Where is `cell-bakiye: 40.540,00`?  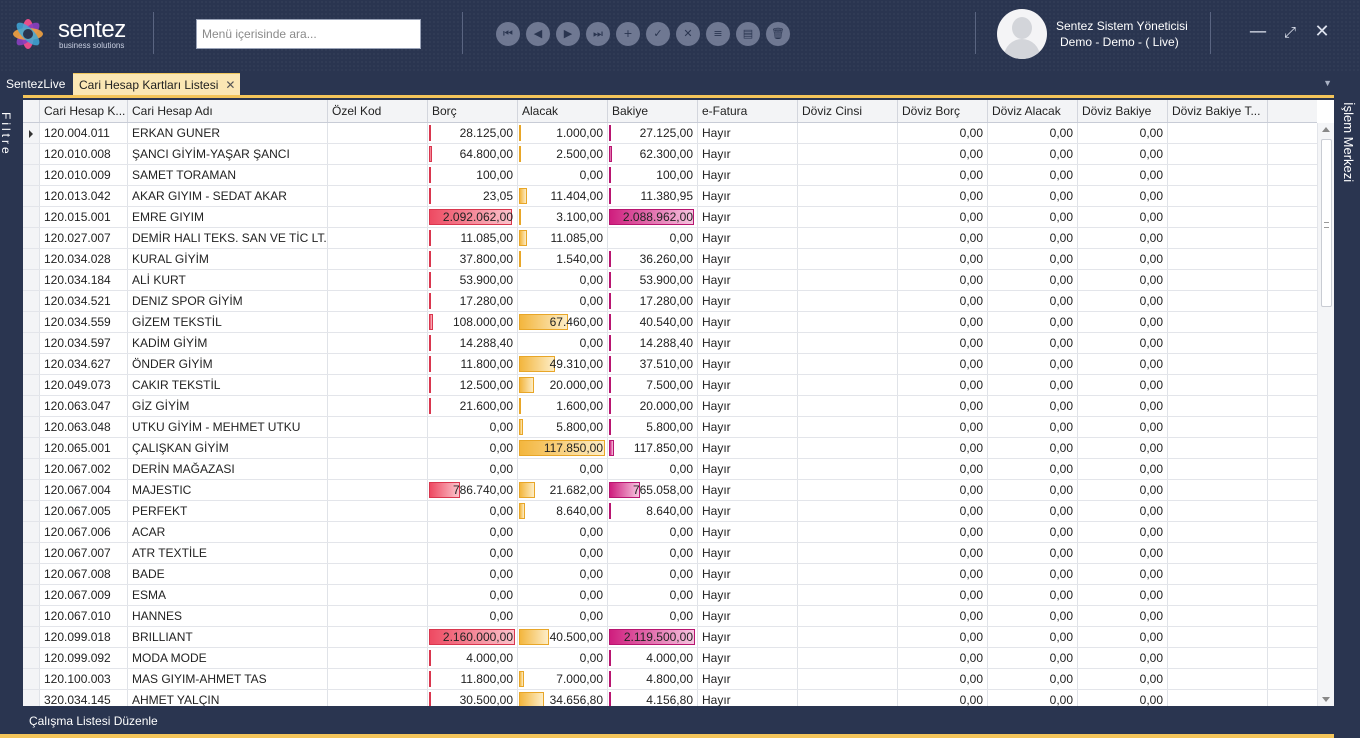
cell-bakiye: 40.540,00 is located at coordinates (653, 322).